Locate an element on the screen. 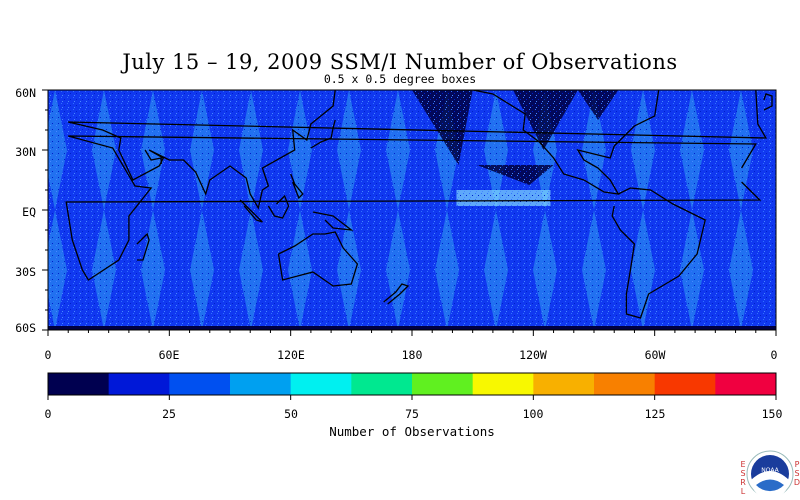  lat-label-30n: 30N is located at coordinates (25, 152).